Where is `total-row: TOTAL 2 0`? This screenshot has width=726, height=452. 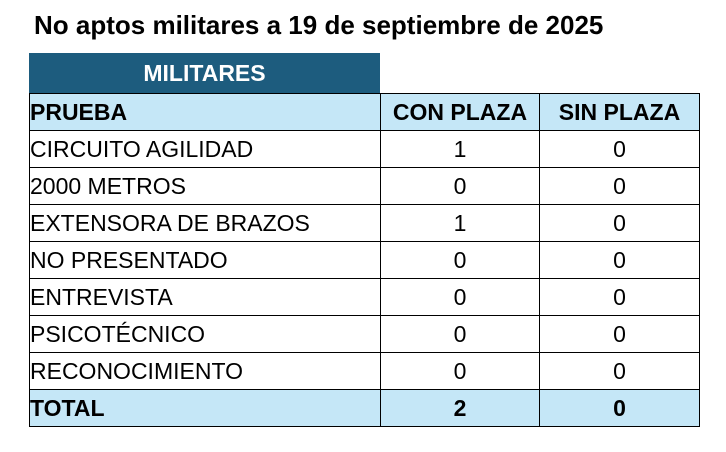
total-row: TOTAL 2 0 is located at coordinates (364, 408).